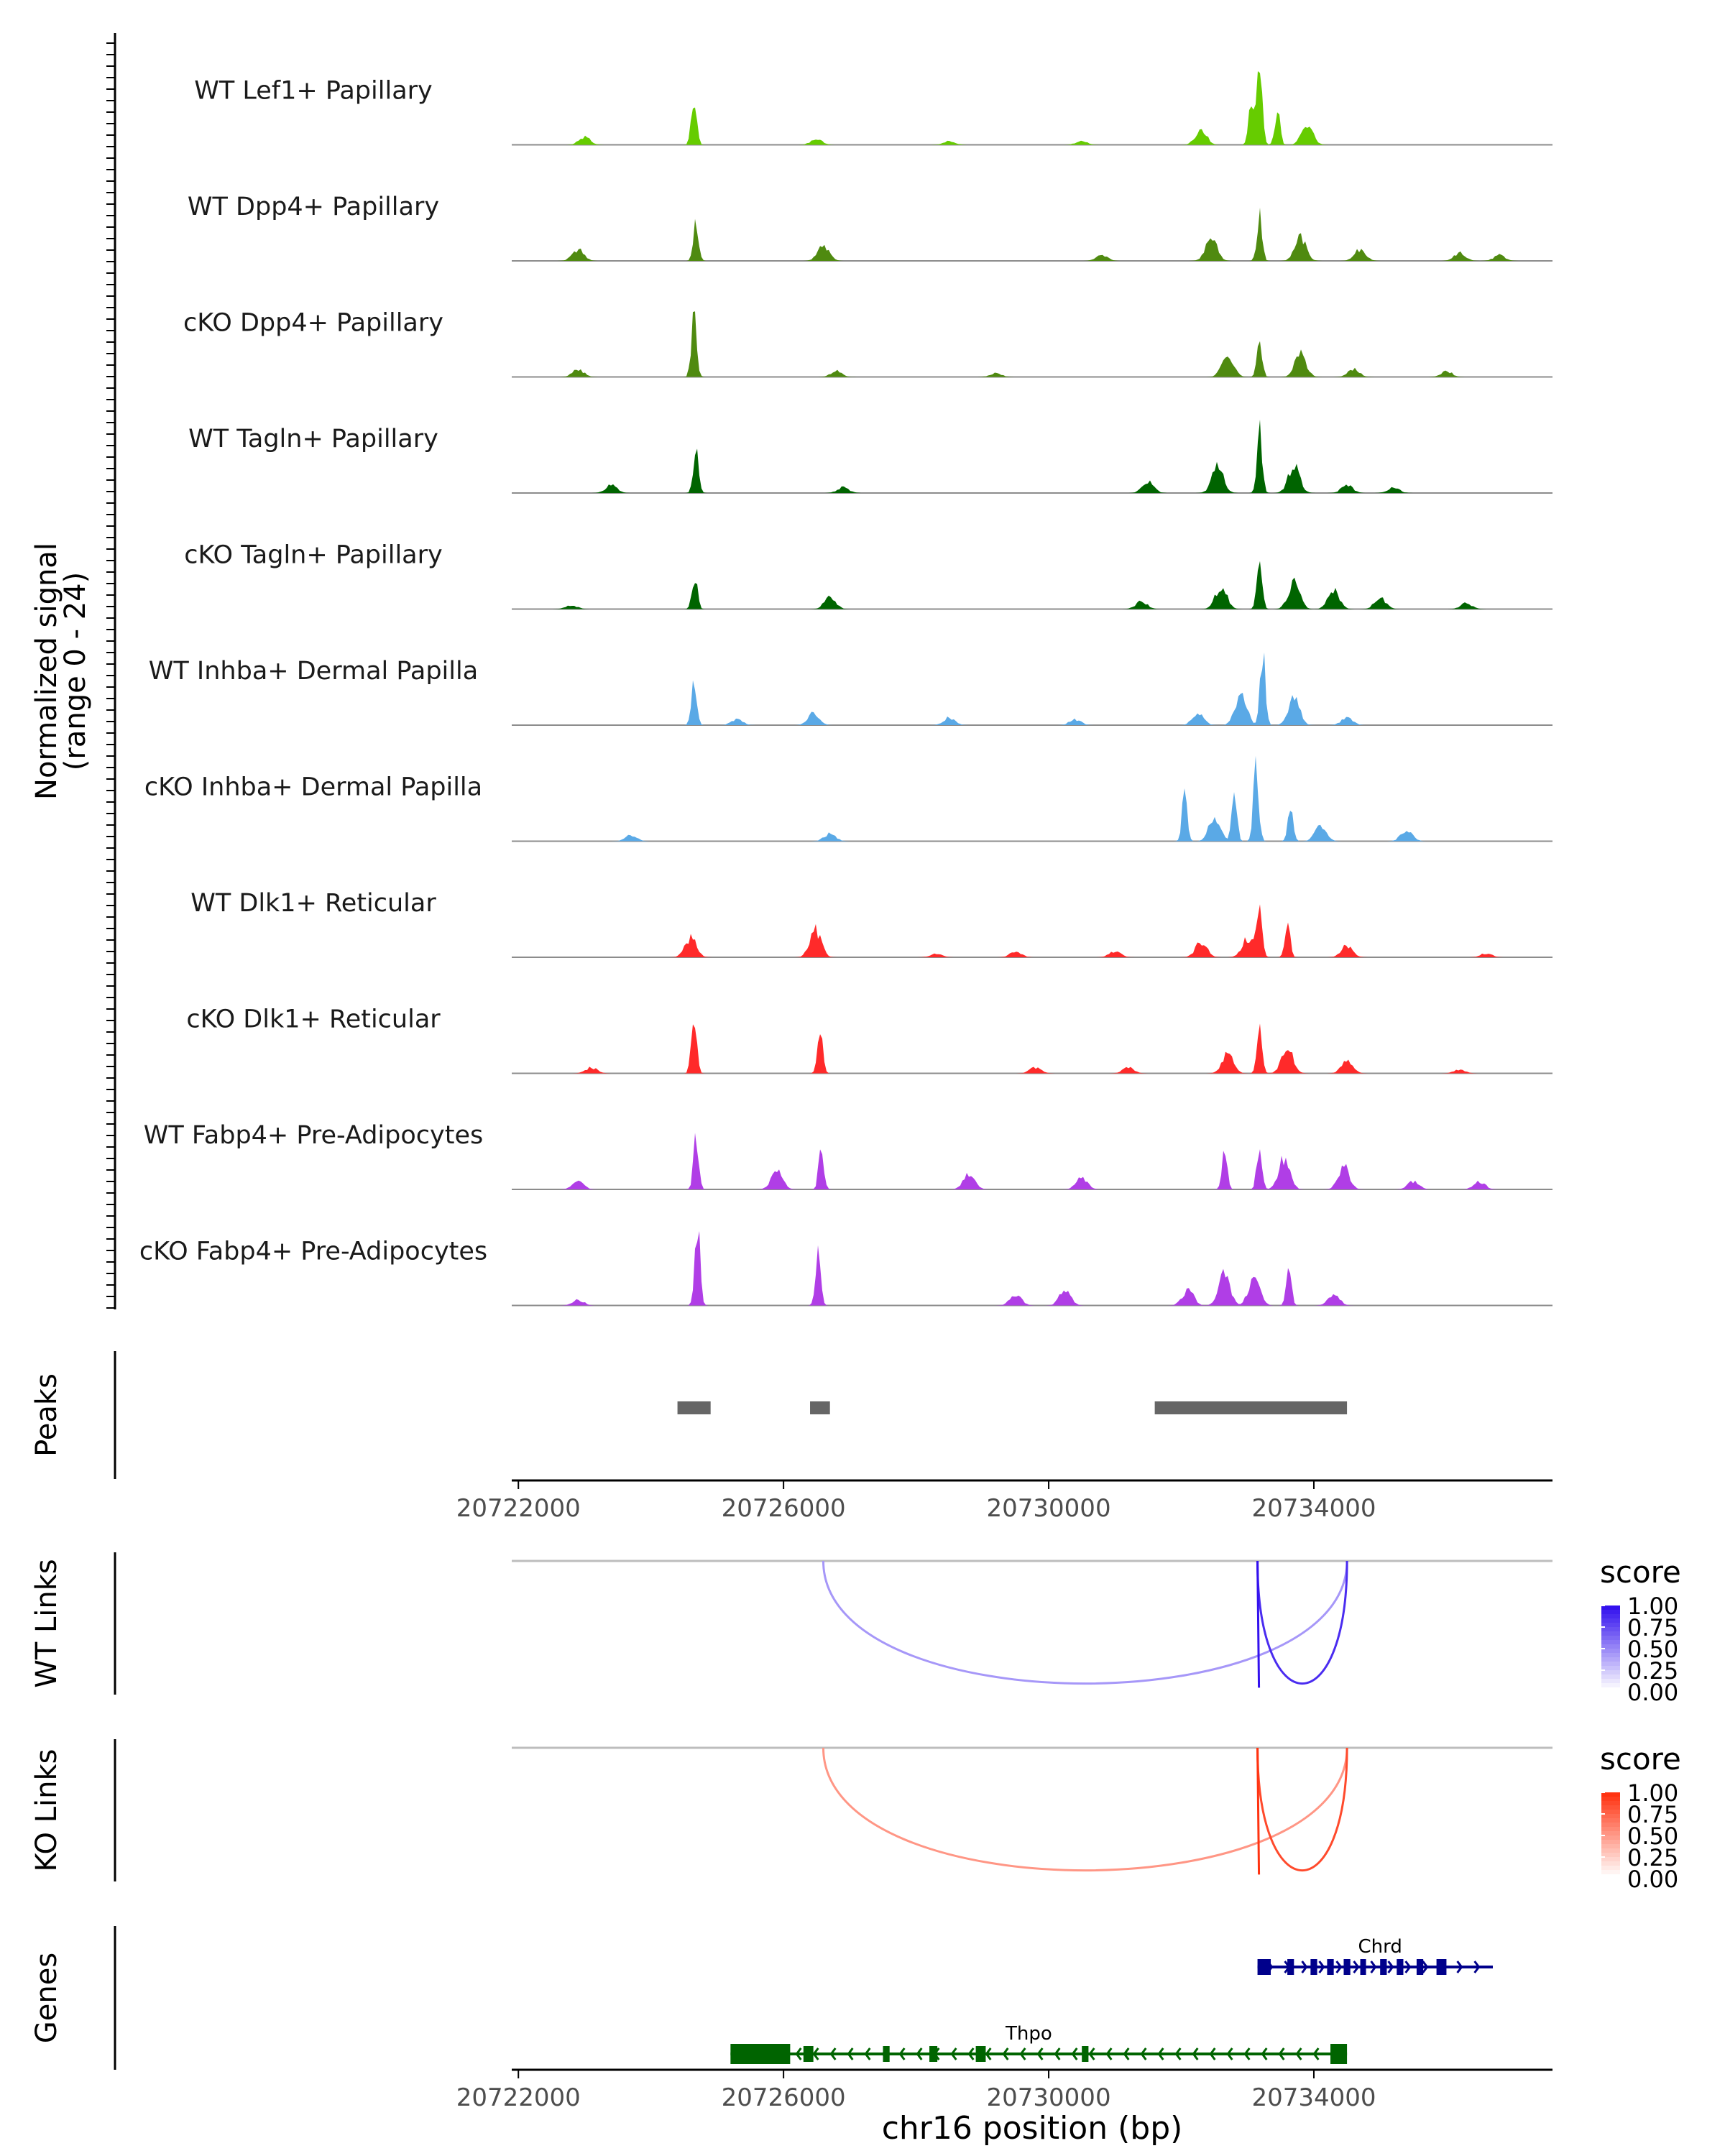 The height and width of the screenshot is (2156, 1725). What do you see at coordinates (1313, 1508) in the screenshot?
I see `x-tick-label: 20734000` at bounding box center [1313, 1508].